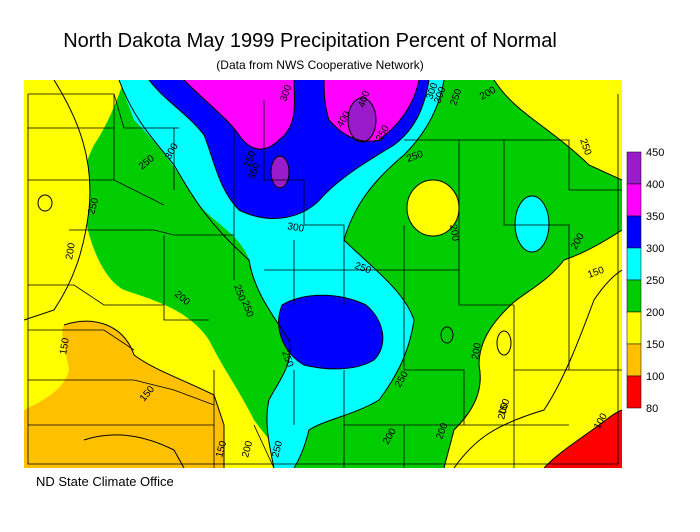 The height and width of the screenshot is (532, 700). I want to click on legend-label: 150, so click(655, 345).